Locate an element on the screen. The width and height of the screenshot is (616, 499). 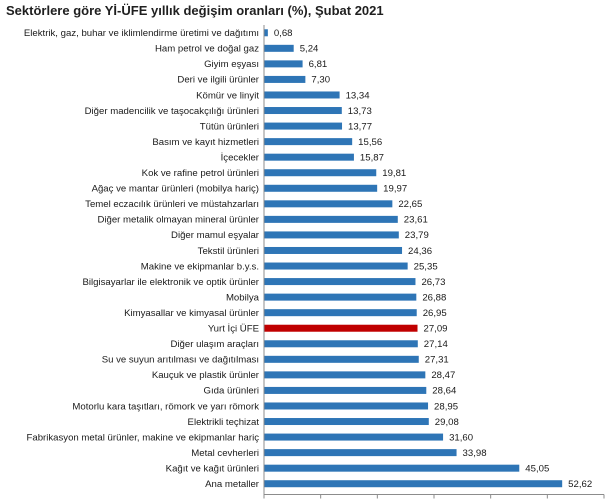
category-label-20: Diğer ulaşım araçları is located at coordinates (214, 344).